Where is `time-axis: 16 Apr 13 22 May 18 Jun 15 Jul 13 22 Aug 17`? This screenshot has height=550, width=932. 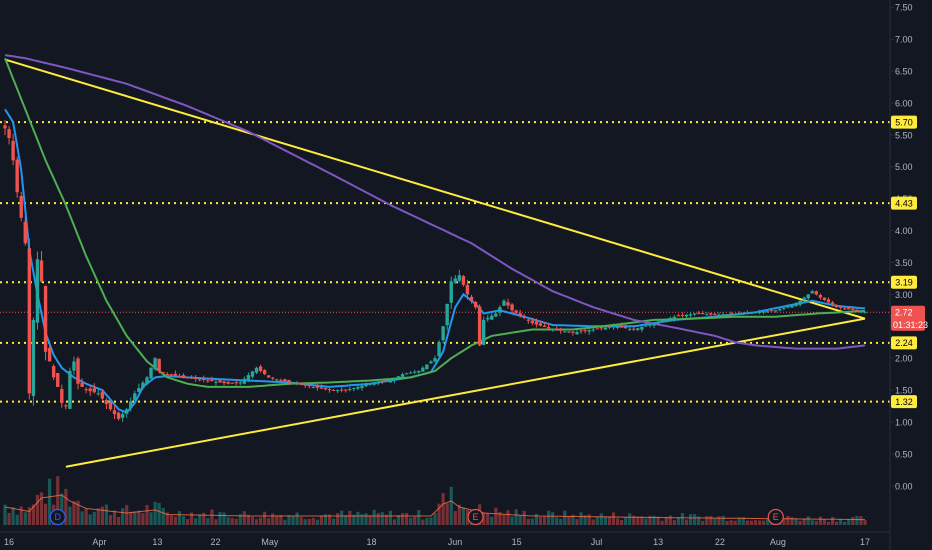
time-axis: 16 Apr 13 22 May 18 Jun 15 Jul 13 22 Aug 17 is located at coordinates (445, 539).